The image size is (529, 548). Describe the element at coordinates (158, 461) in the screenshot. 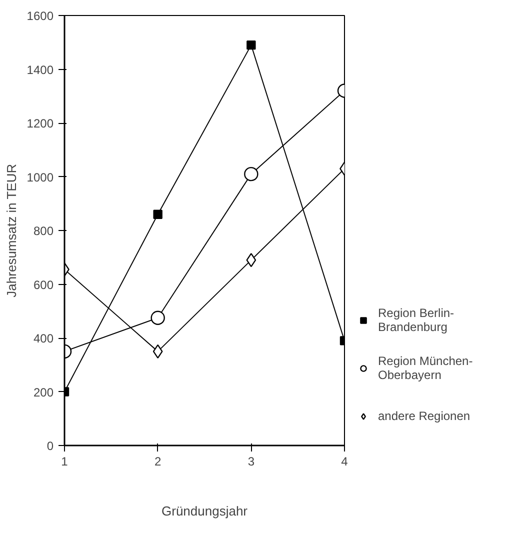

I see `x-tick-label: 2` at that location.